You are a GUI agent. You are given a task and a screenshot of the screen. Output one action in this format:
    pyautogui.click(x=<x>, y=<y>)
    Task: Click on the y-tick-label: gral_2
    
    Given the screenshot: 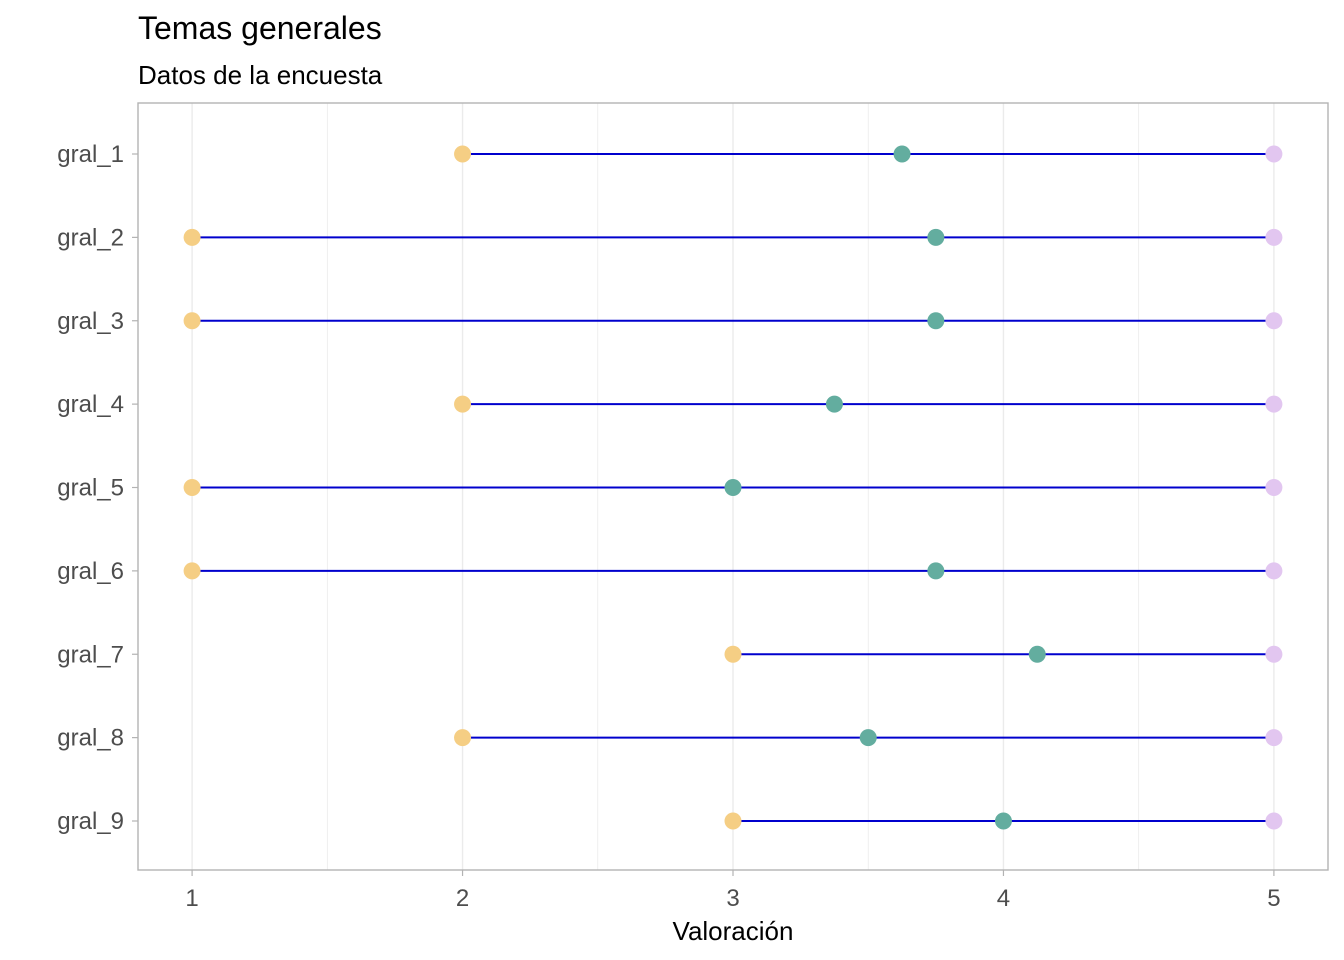 What is the action you would take?
    pyautogui.click(x=90, y=237)
    